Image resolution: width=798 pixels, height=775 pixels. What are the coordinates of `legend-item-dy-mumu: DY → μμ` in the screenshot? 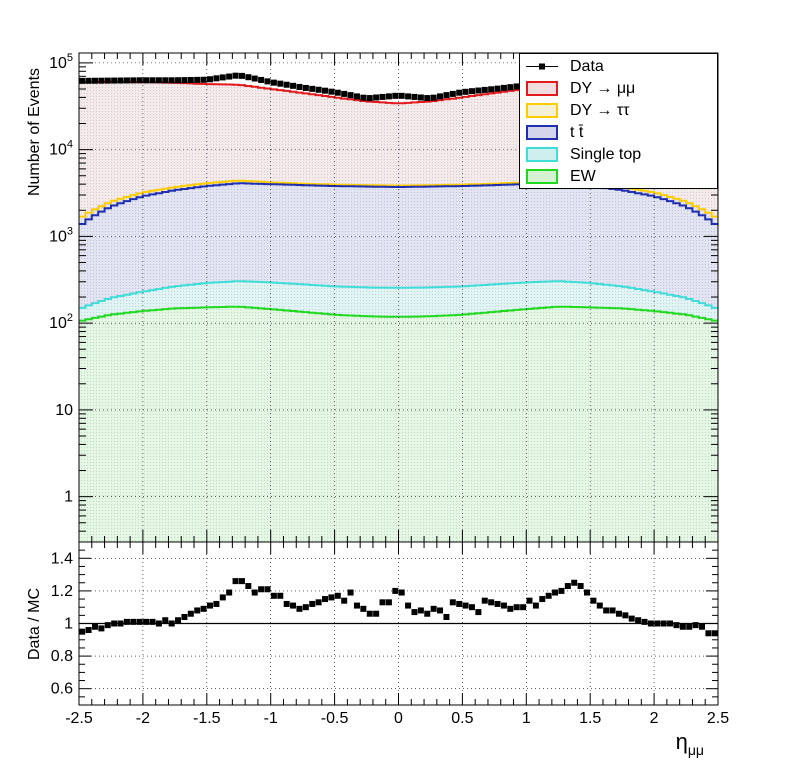 It's located at (618, 89).